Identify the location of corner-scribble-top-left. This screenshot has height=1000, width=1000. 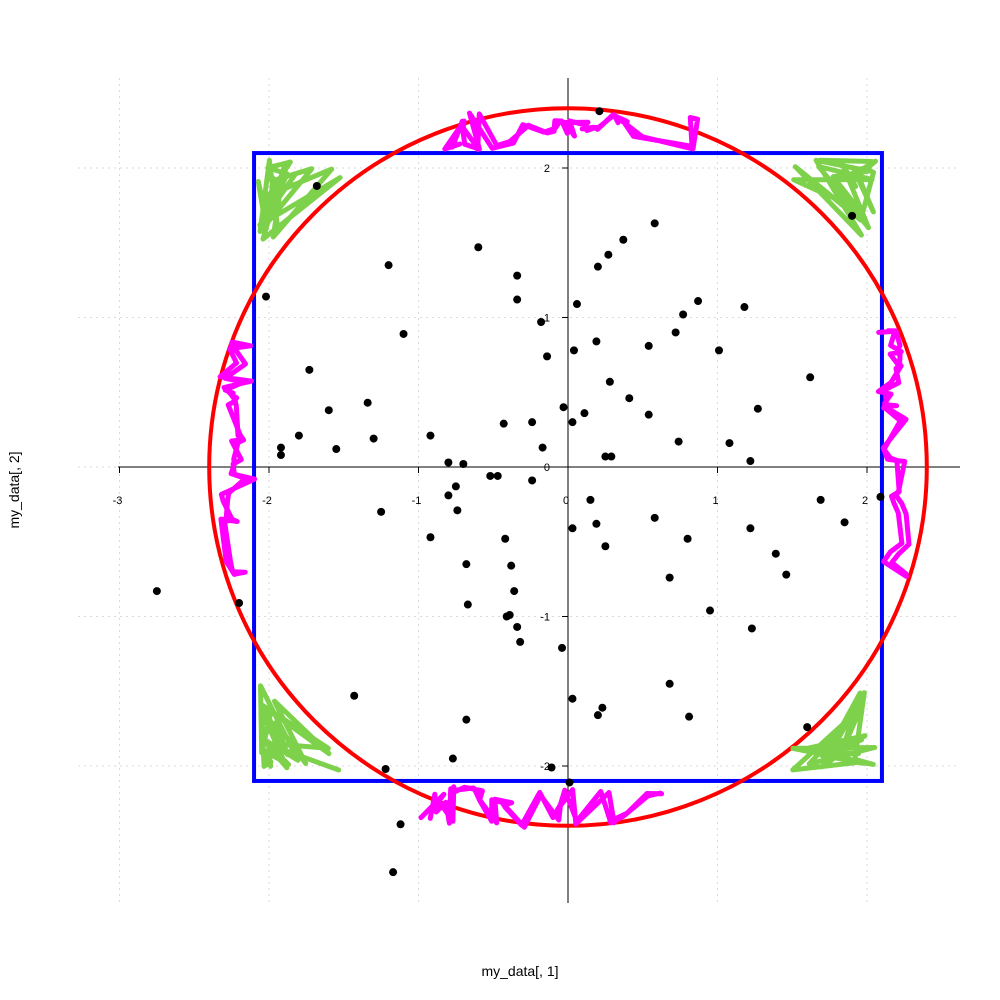
(299, 199).